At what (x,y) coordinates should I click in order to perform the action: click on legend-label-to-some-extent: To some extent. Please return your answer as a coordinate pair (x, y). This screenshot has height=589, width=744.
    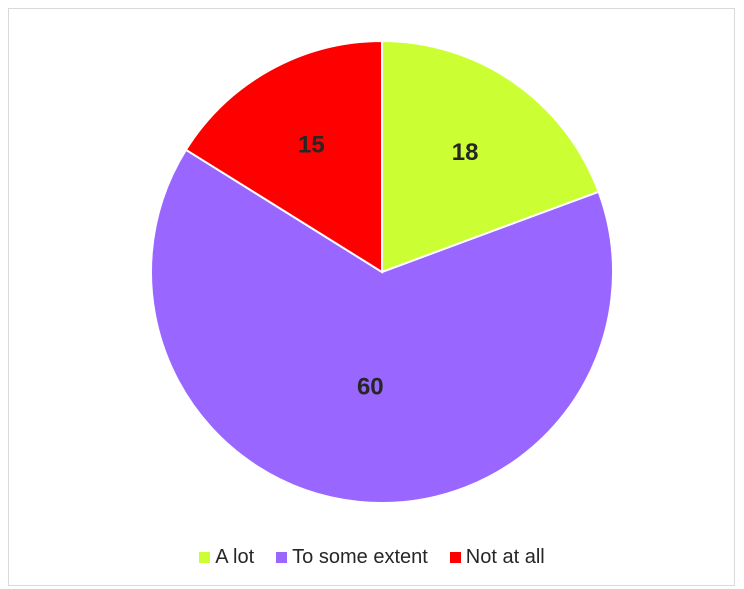
    Looking at the image, I should click on (360, 557).